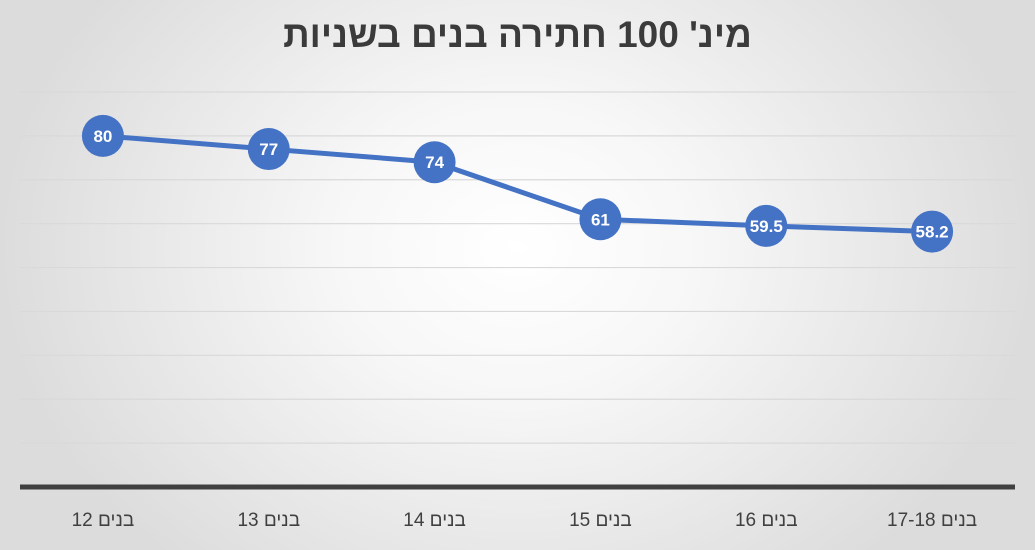 The height and width of the screenshot is (550, 1035). Describe the element at coordinates (600, 520) in the screenshot. I see `x-tick-label: בנים 15` at that location.